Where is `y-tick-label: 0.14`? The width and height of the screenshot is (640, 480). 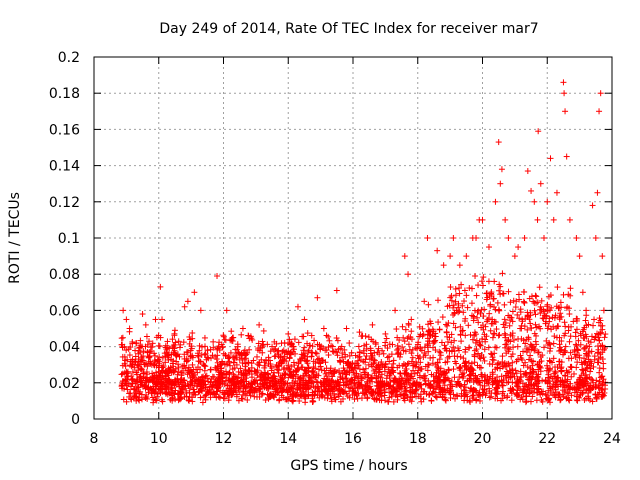 y-tick-label: 0.14 is located at coordinates (64, 167).